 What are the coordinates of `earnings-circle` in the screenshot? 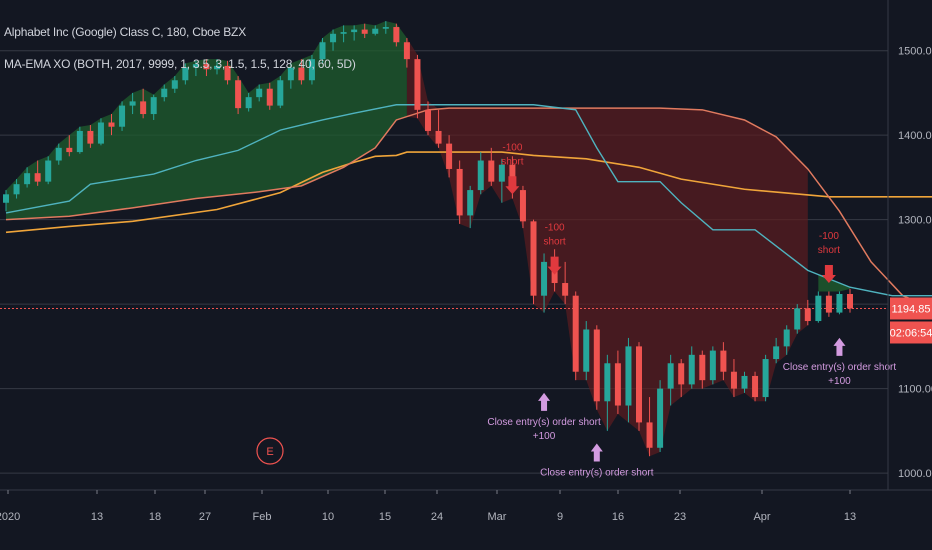 It's located at (270, 451).